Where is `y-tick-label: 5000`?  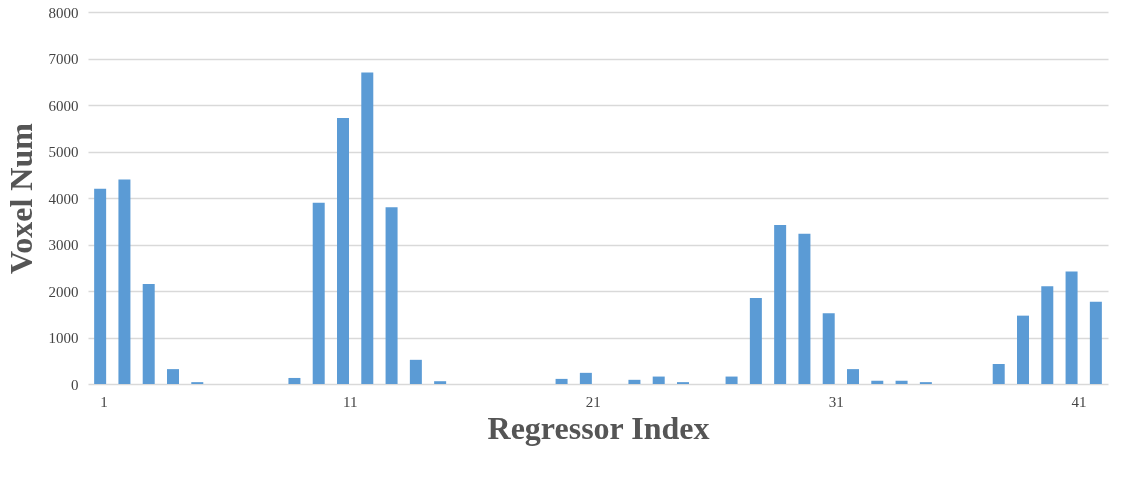
y-tick-label: 5000 is located at coordinates (63, 152).